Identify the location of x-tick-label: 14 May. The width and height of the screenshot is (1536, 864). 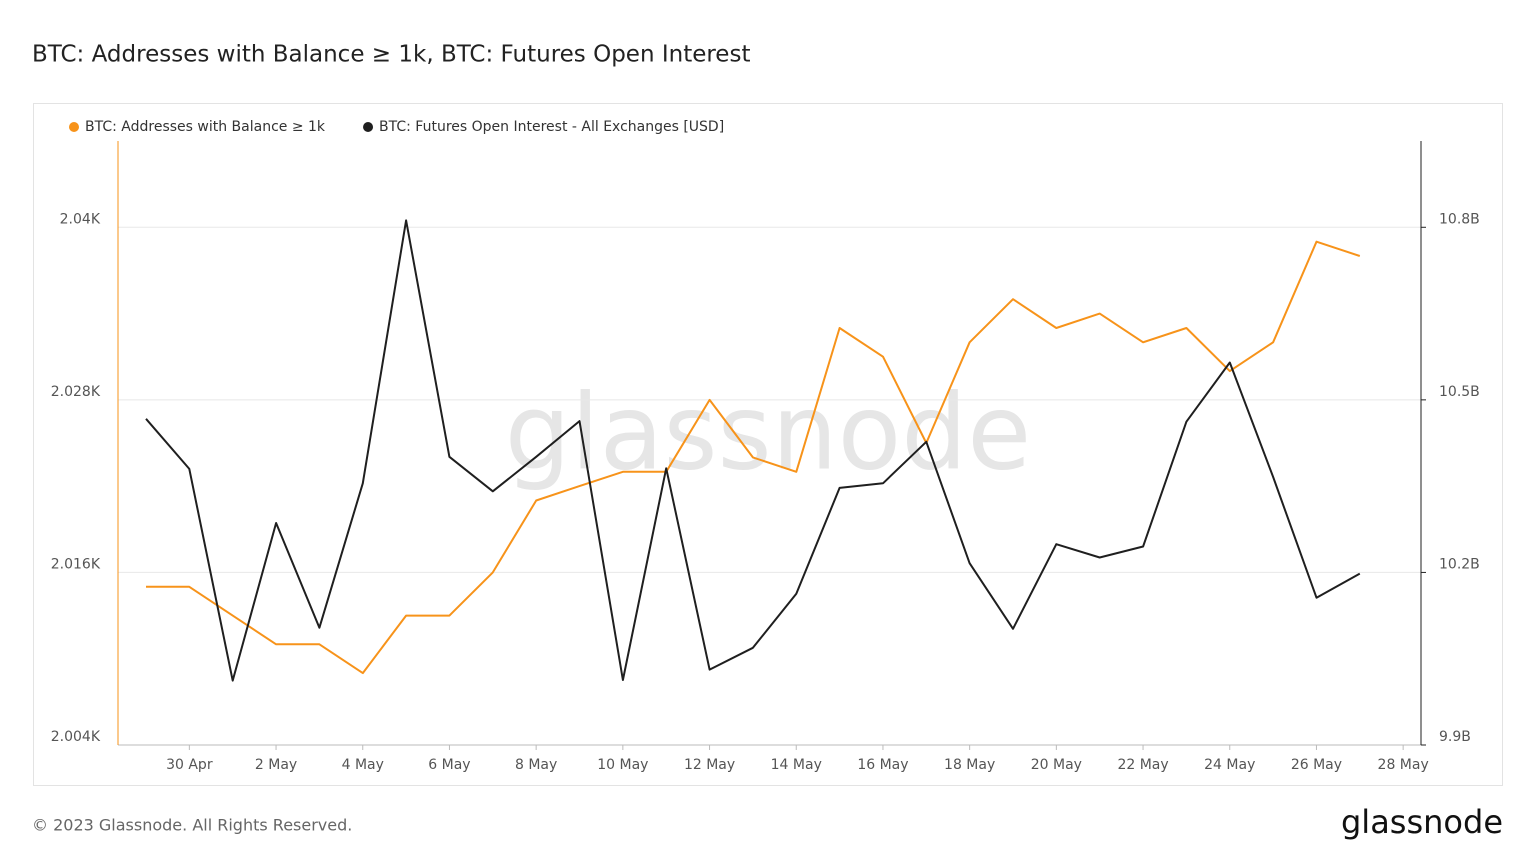
(796, 765).